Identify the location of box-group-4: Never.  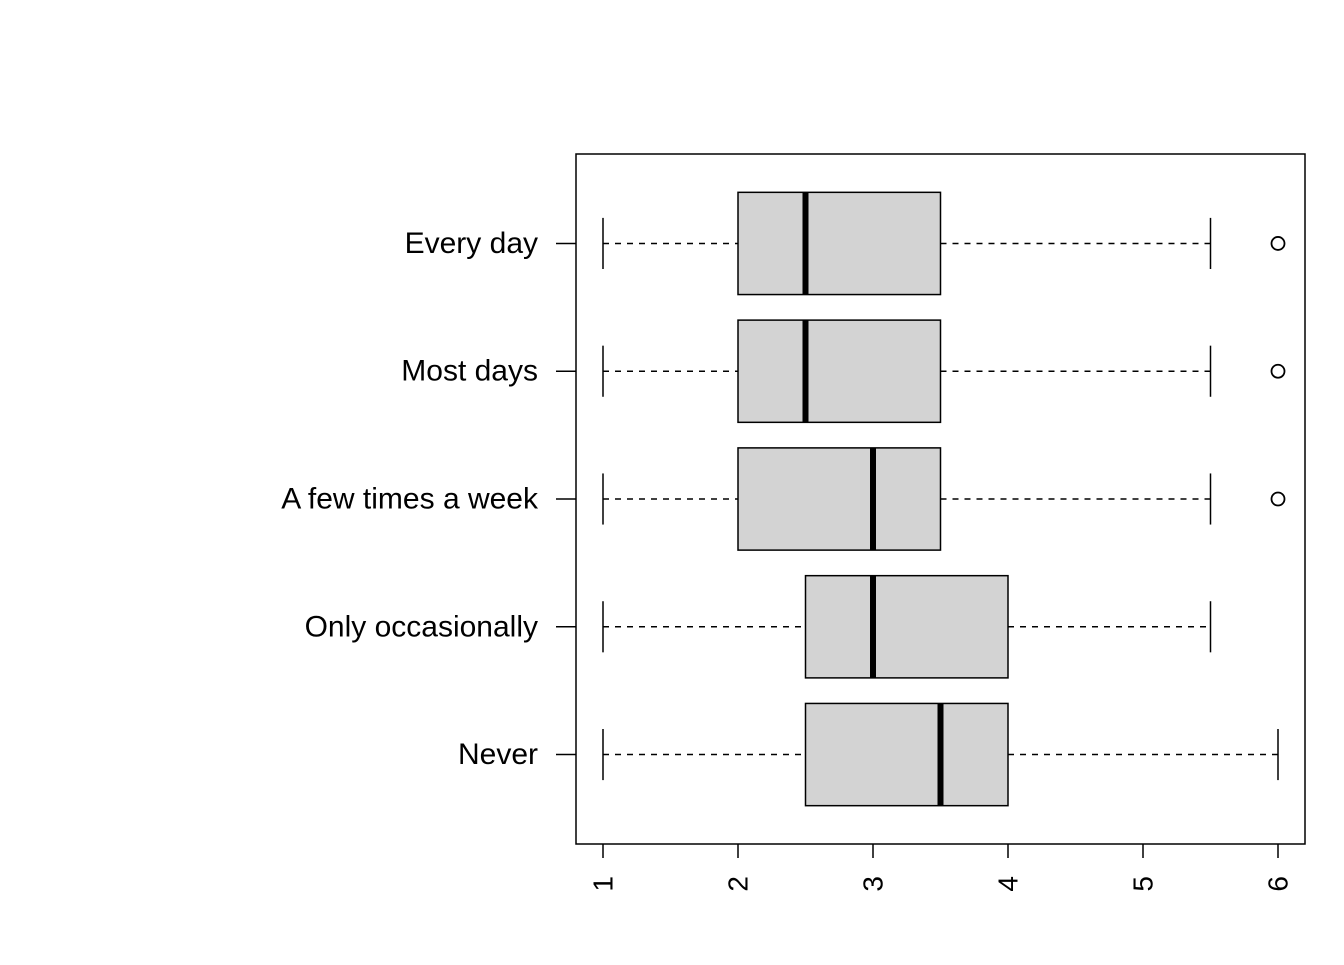
(868, 754).